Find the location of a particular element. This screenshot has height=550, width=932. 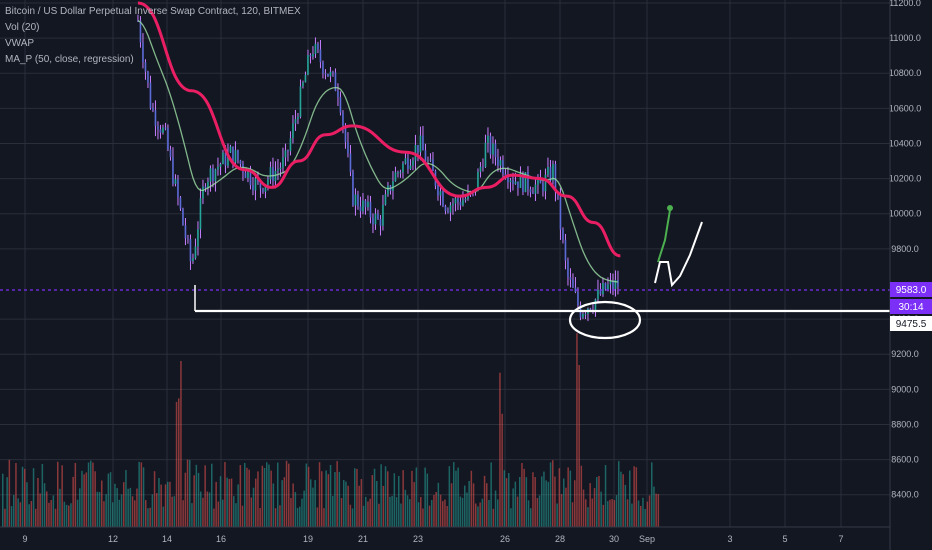

indicator-ma: MA_P (50, close, regression) is located at coordinates (69, 59).